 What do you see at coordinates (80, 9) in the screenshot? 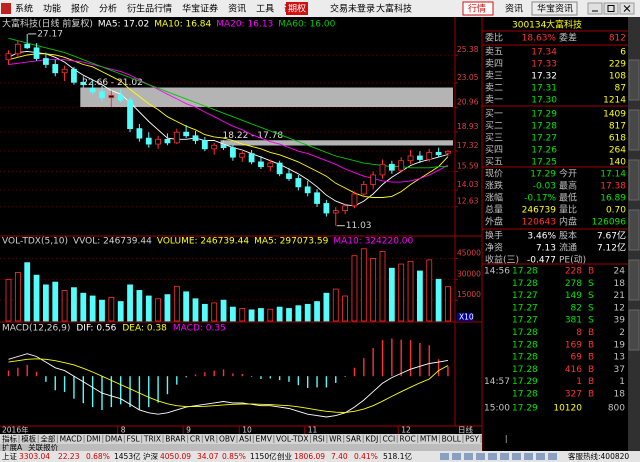
I see `menu-item: 报价` at bounding box center [80, 9].